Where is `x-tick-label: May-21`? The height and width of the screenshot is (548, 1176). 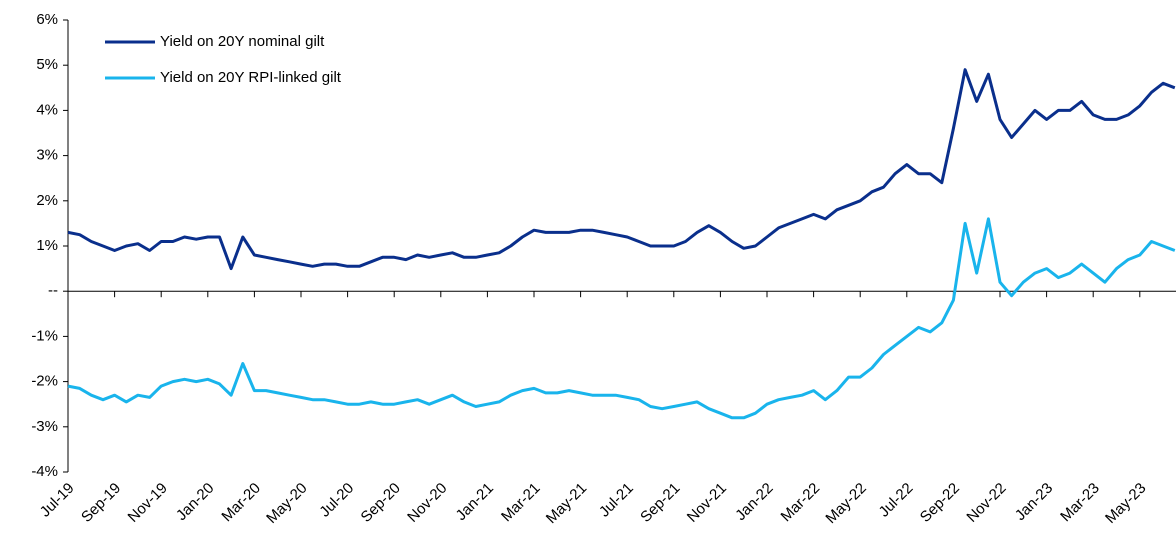 x-tick-label: May-21 is located at coordinates (566, 503).